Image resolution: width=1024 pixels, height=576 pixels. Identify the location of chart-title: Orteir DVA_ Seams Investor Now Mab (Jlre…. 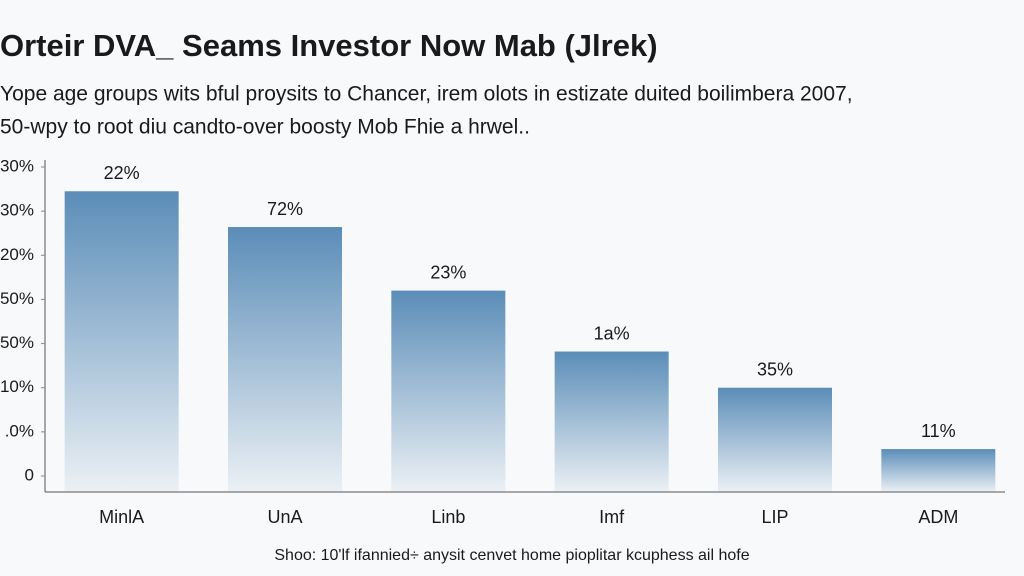
(329, 45).